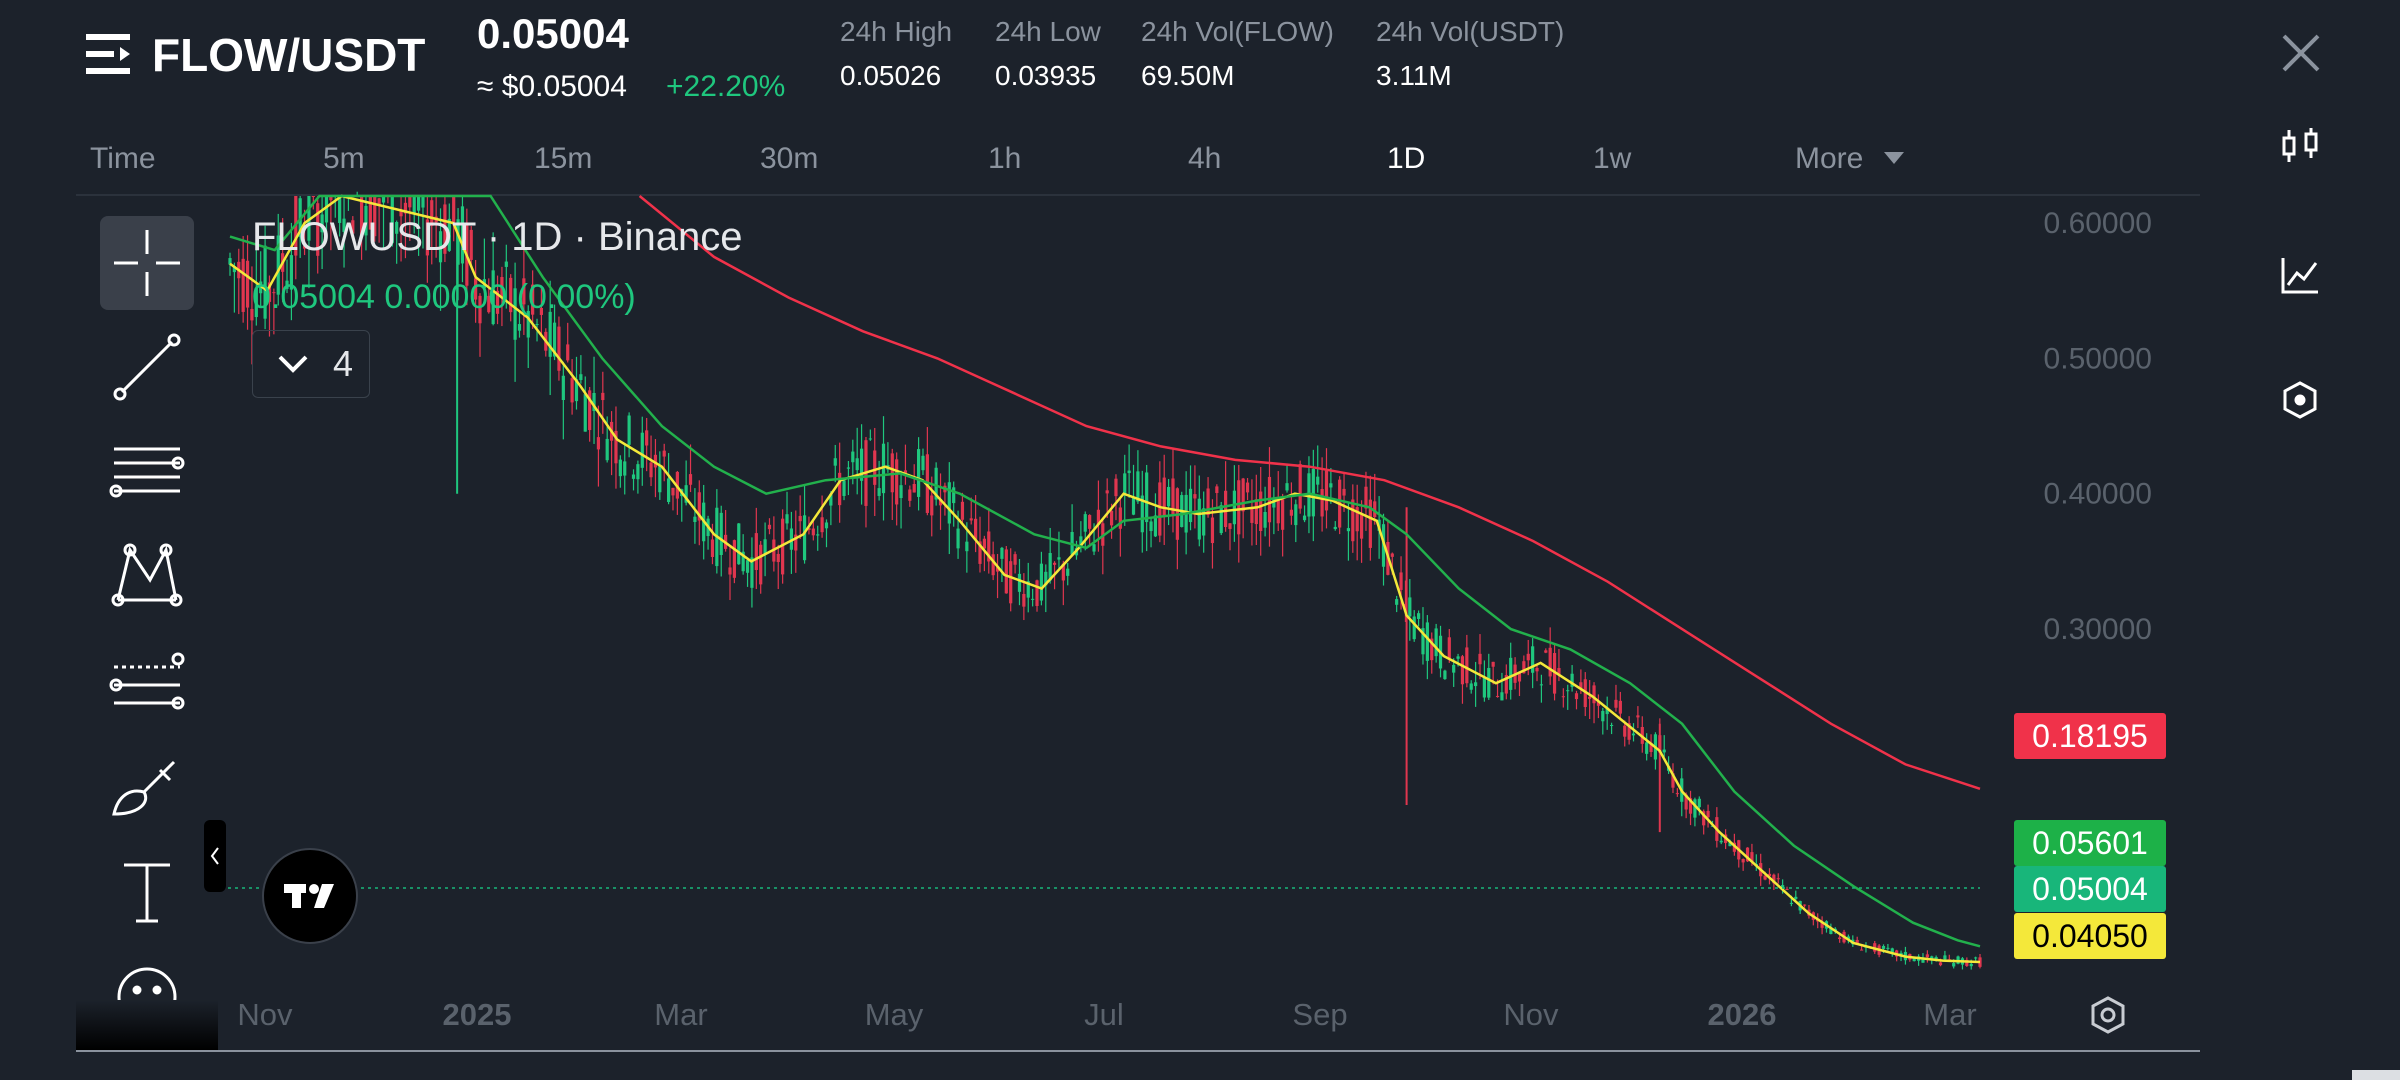 The image size is (2400, 1080). What do you see at coordinates (147, 682) in the screenshot?
I see `forecast-tool` at bounding box center [147, 682].